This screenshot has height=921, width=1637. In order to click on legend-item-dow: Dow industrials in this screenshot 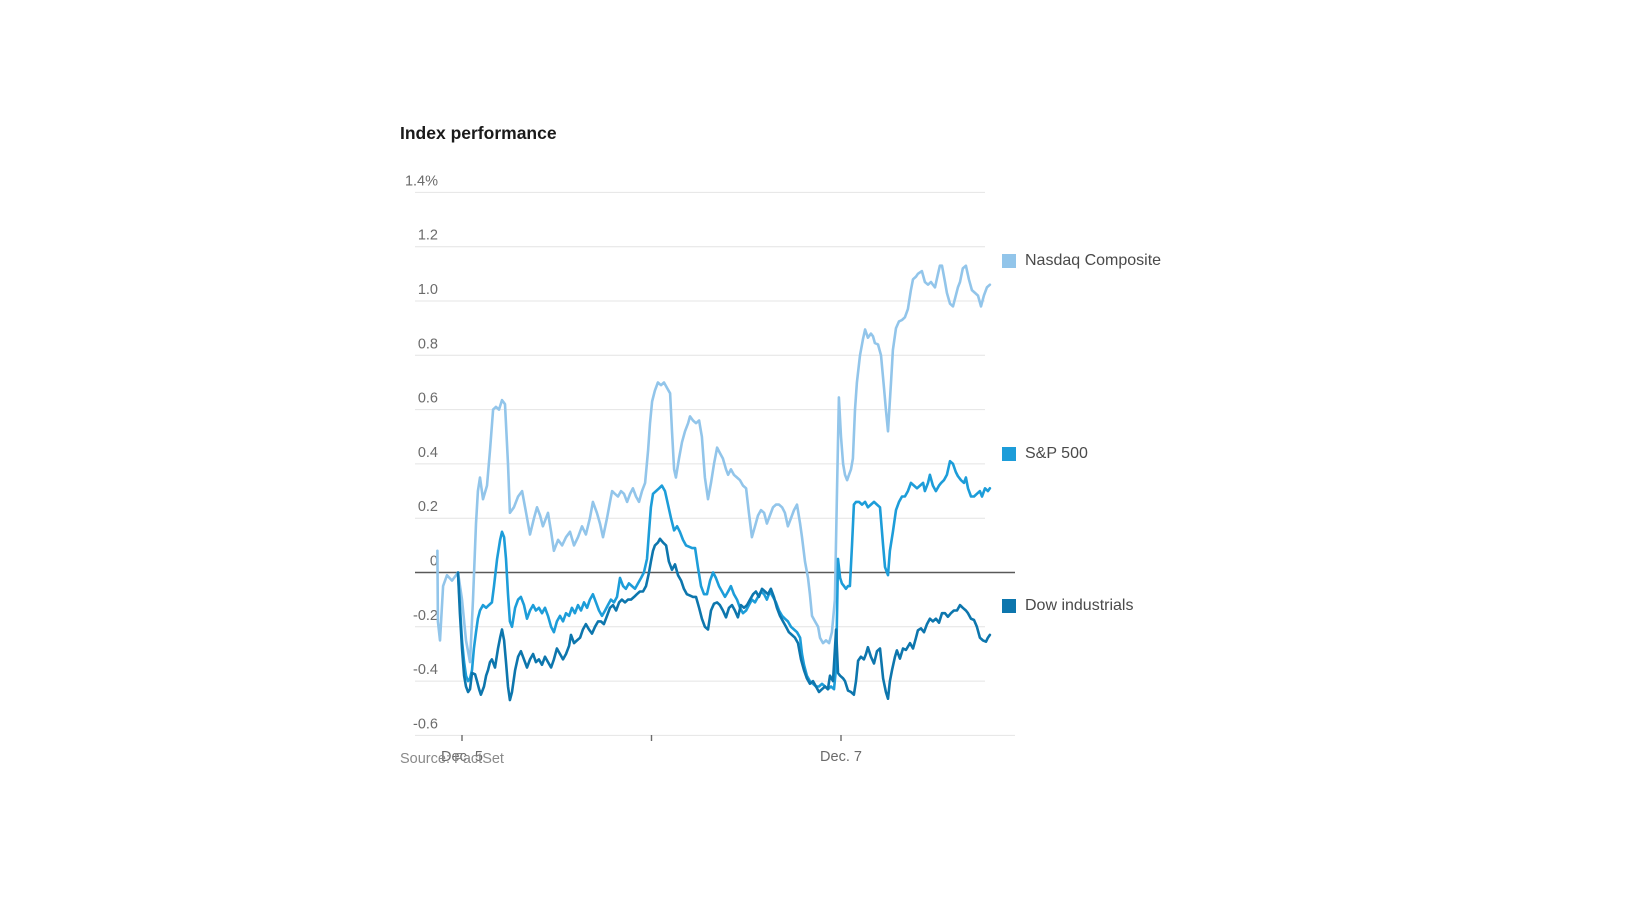, I will do `click(1067, 606)`.